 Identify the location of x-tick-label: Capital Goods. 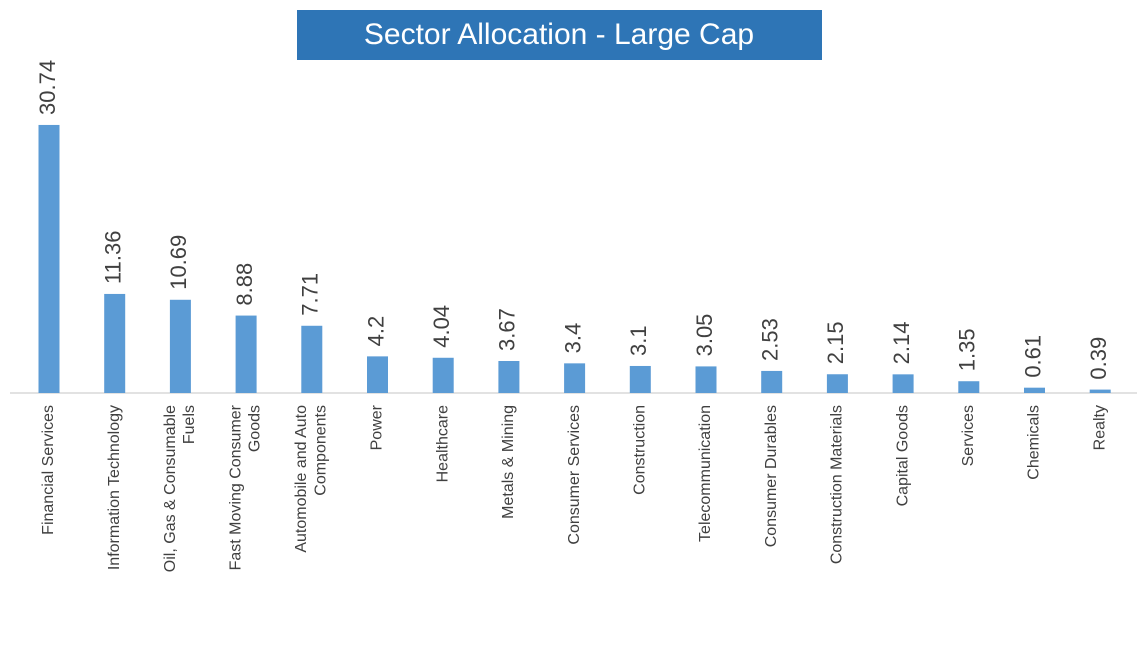
(902, 455).